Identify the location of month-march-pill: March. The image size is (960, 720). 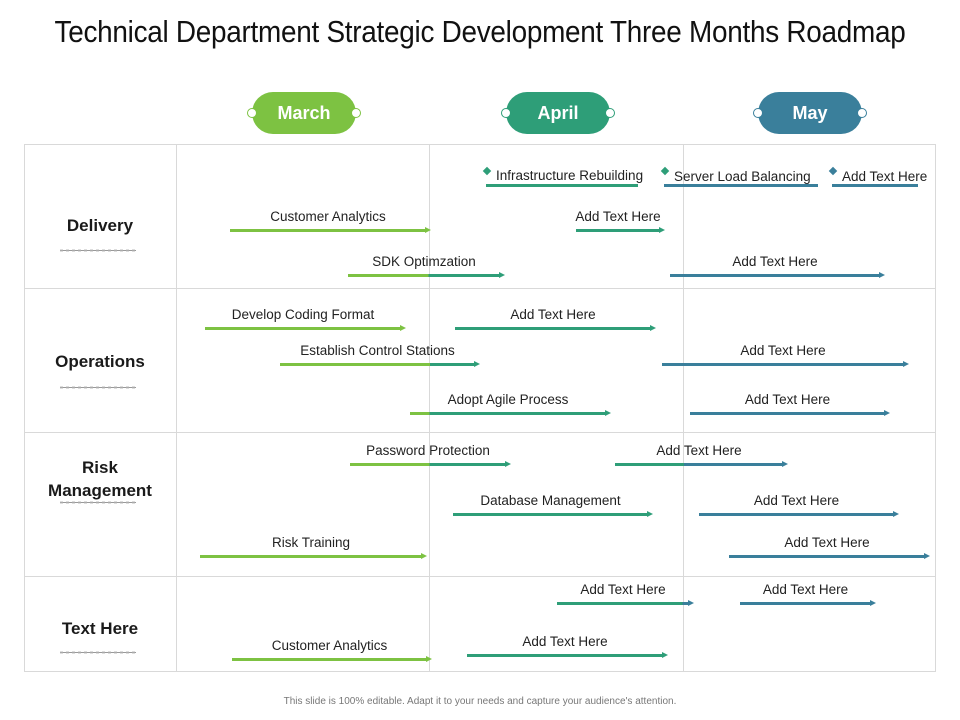
(304, 113).